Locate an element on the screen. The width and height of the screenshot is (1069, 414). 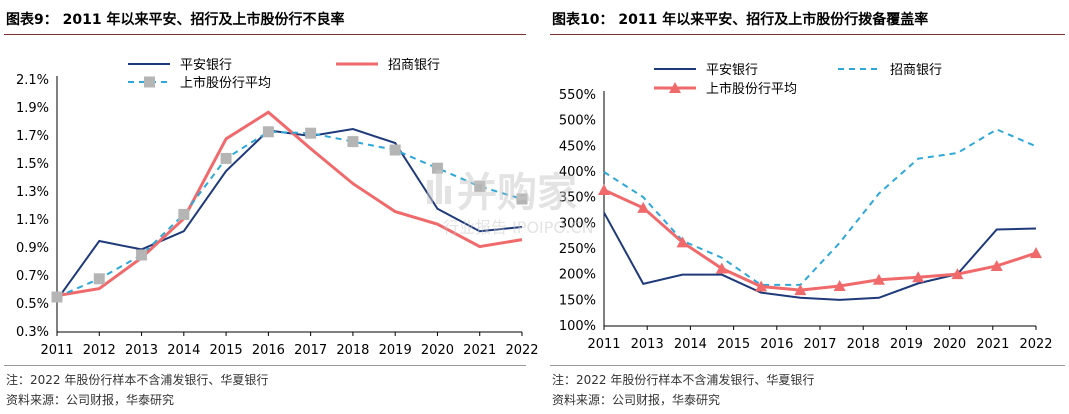
x-tick-label: 2018 is located at coordinates (863, 344).